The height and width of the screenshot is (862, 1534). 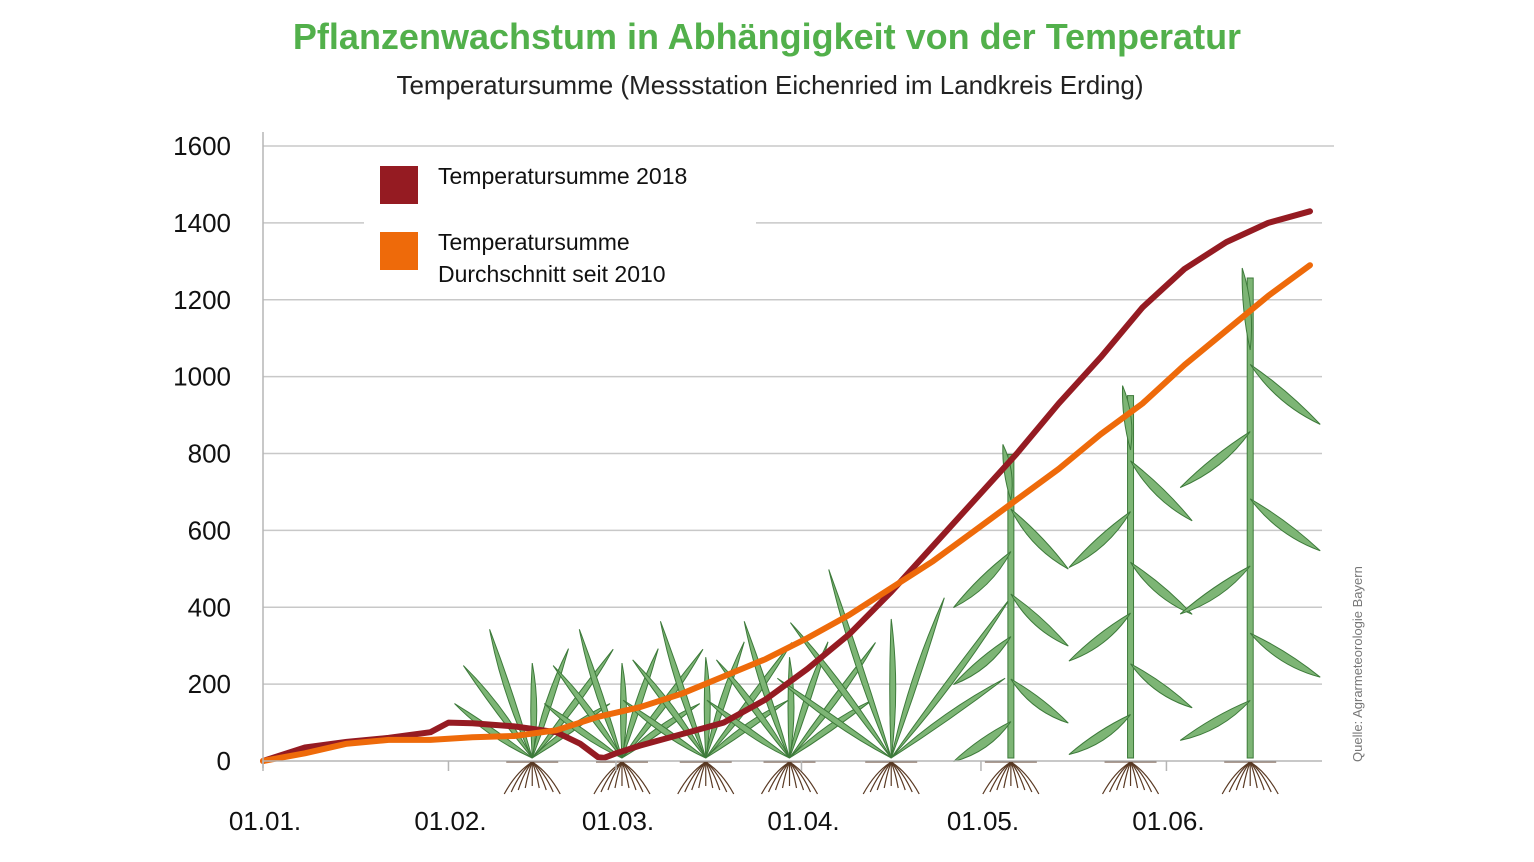 I want to click on y-tick-label: 1400, so click(x=202, y=223).